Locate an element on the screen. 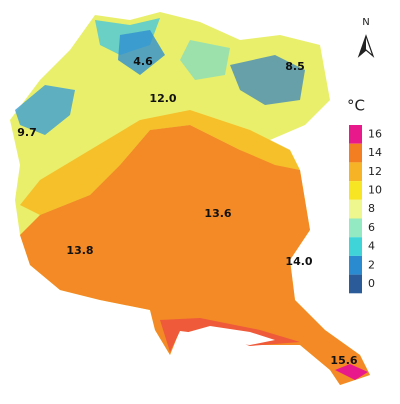  map-value-label: 15.6 is located at coordinates (343, 360).